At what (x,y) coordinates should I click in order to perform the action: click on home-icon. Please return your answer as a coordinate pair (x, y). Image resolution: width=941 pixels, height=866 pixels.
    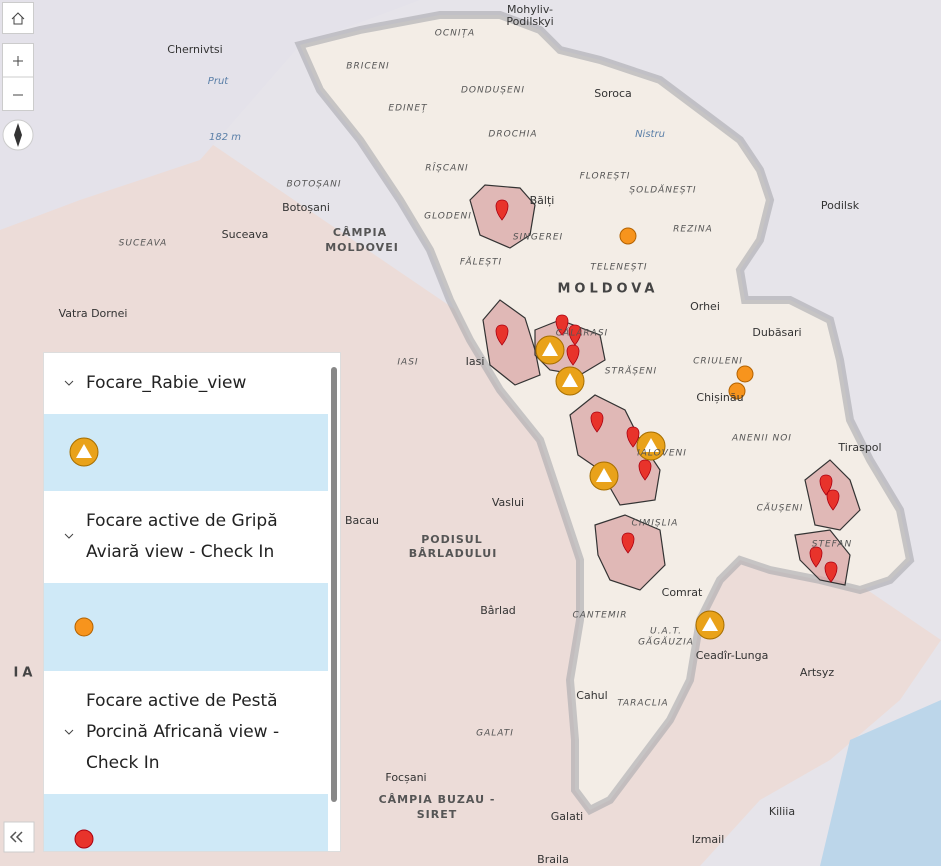
    Looking at the image, I should click on (18, 18).